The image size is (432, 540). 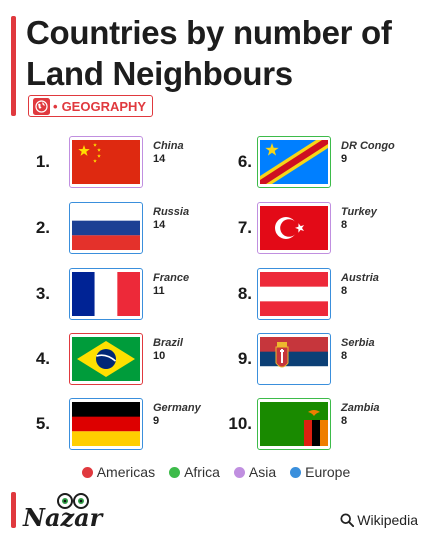 What do you see at coordinates (171, 212) in the screenshot?
I see `country-name-russia: Russia` at bounding box center [171, 212].